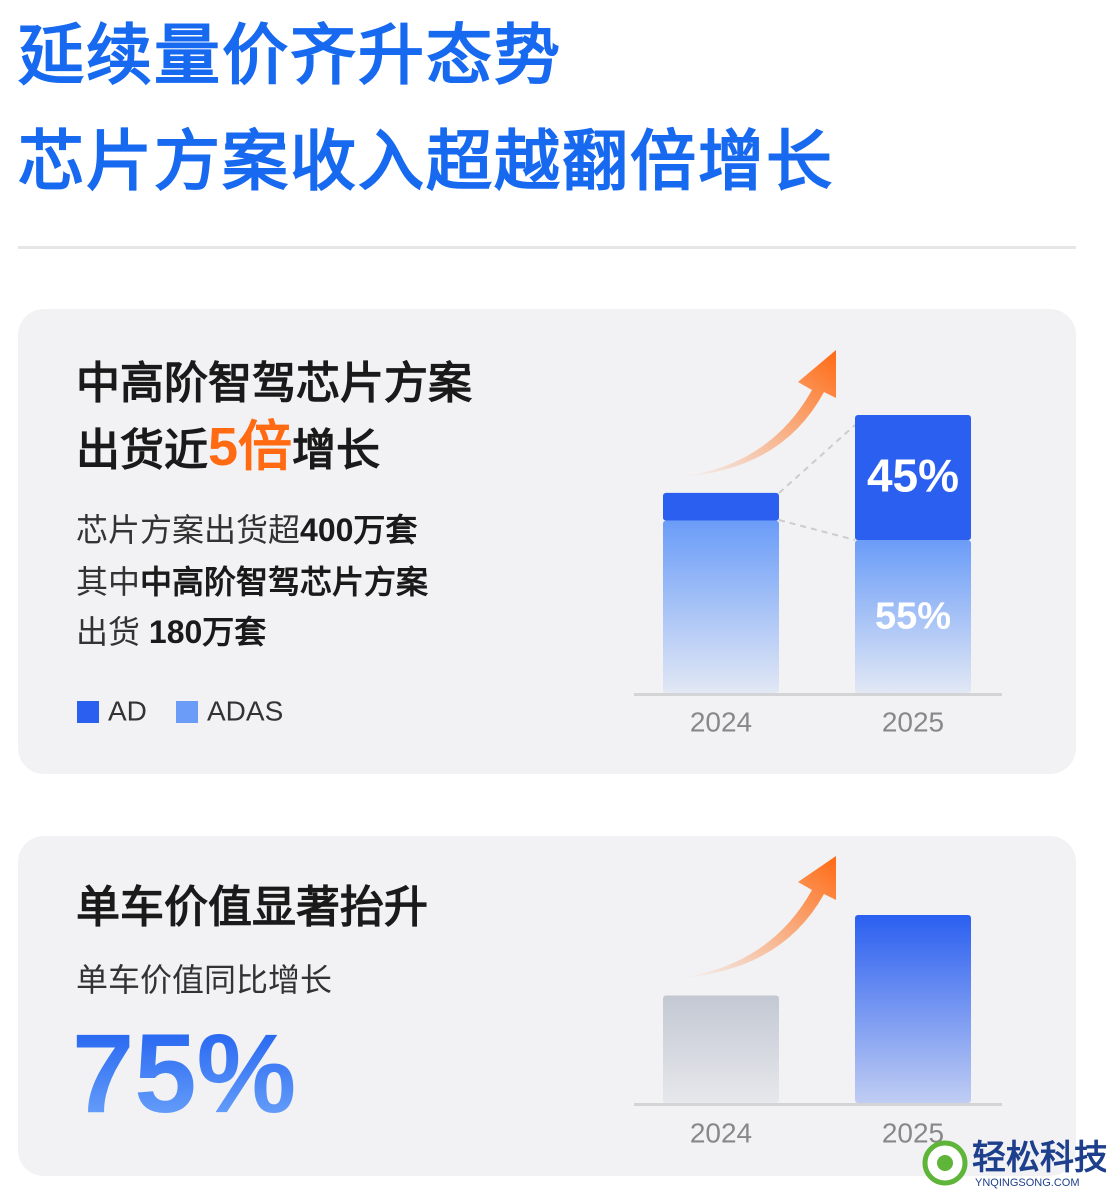 The image size is (1106, 1190). Describe the element at coordinates (547, 247) in the screenshot. I see `divider` at that location.